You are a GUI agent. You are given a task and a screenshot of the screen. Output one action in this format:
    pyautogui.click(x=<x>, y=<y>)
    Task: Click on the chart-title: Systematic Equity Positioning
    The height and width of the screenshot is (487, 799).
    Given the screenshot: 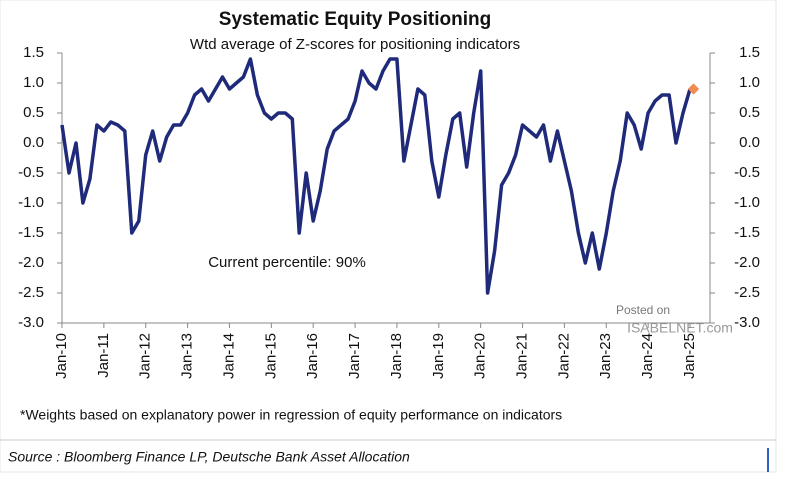 What is the action you would take?
    pyautogui.click(x=355, y=19)
    